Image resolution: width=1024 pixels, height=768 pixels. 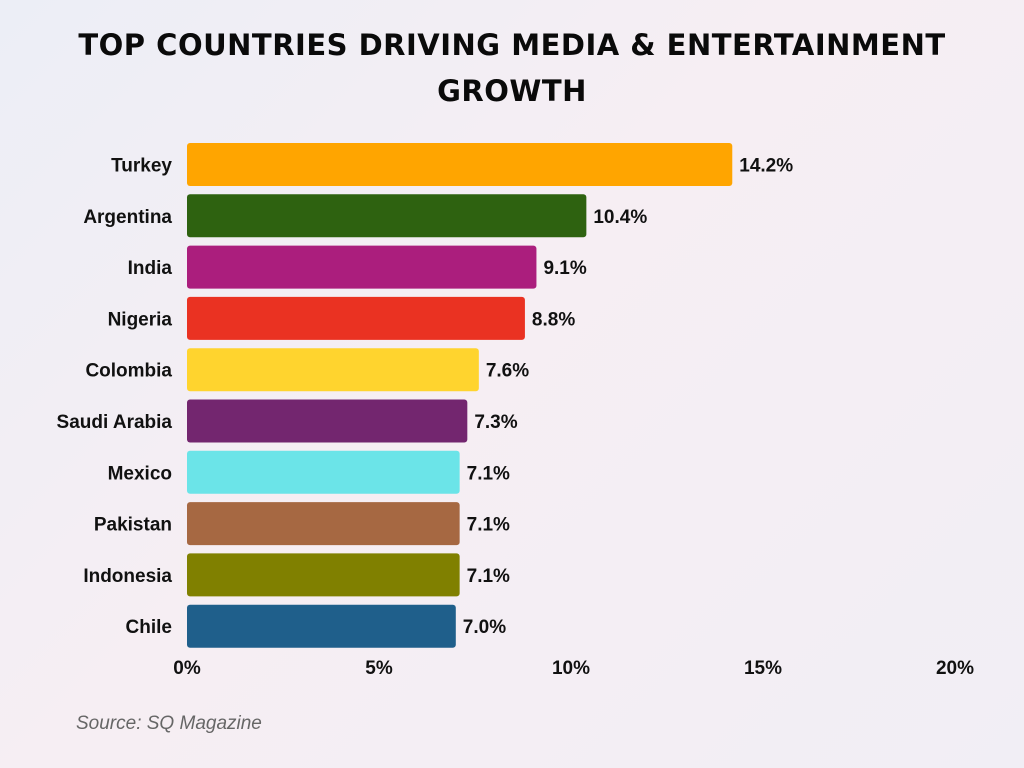 I want to click on data-label: 7.6%, so click(x=507, y=371).